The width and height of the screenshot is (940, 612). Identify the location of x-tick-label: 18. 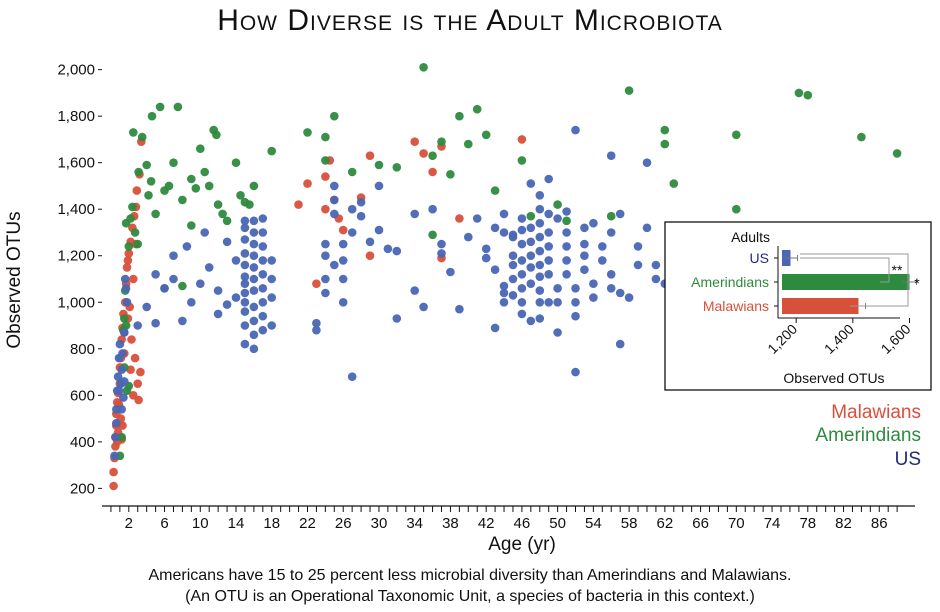
(271, 523).